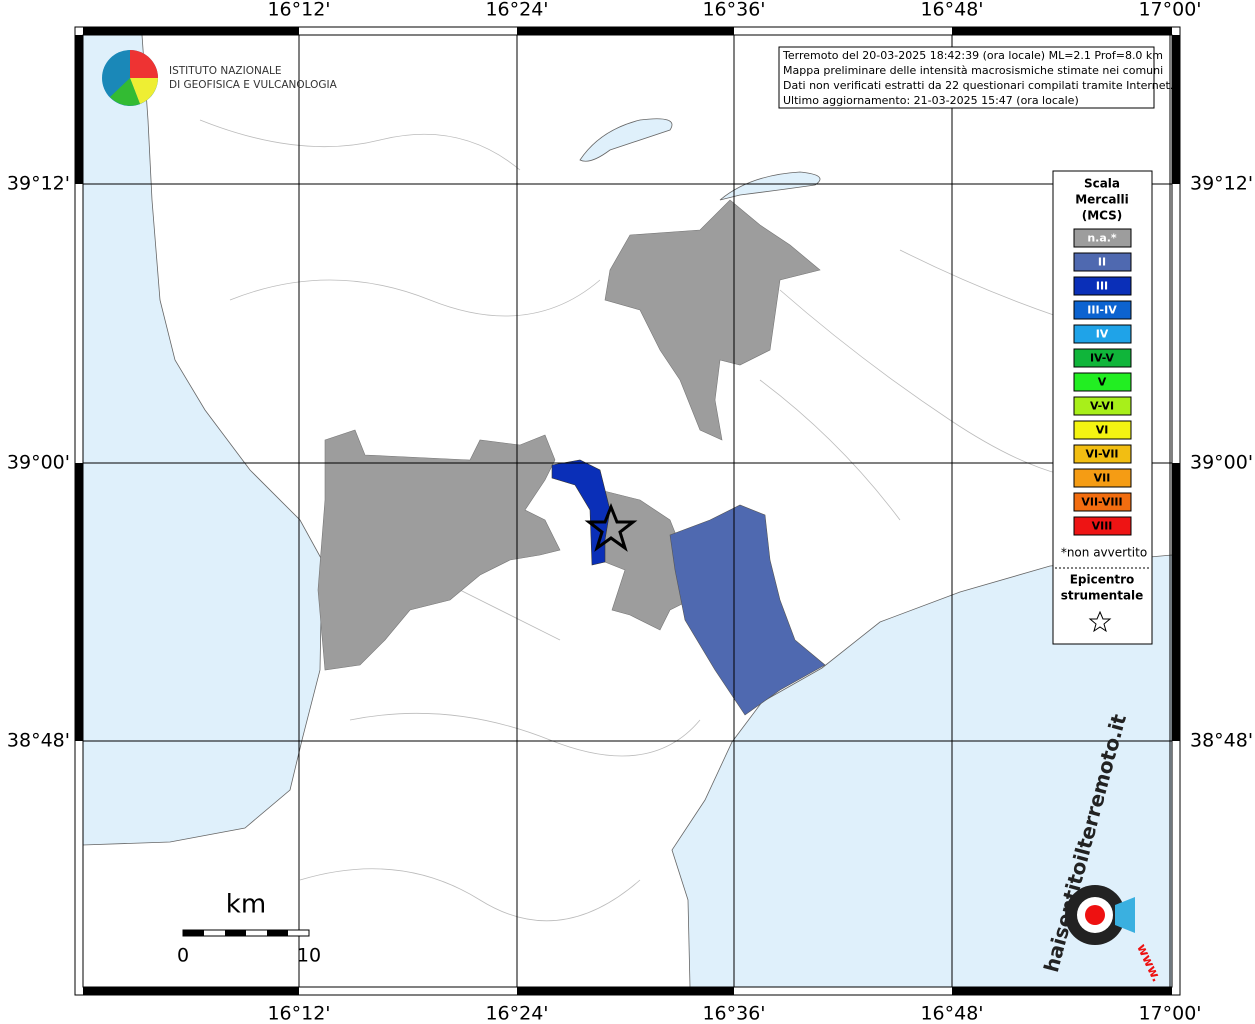  What do you see at coordinates (581, 512) in the screenshot?
I see `area-iii` at bounding box center [581, 512].